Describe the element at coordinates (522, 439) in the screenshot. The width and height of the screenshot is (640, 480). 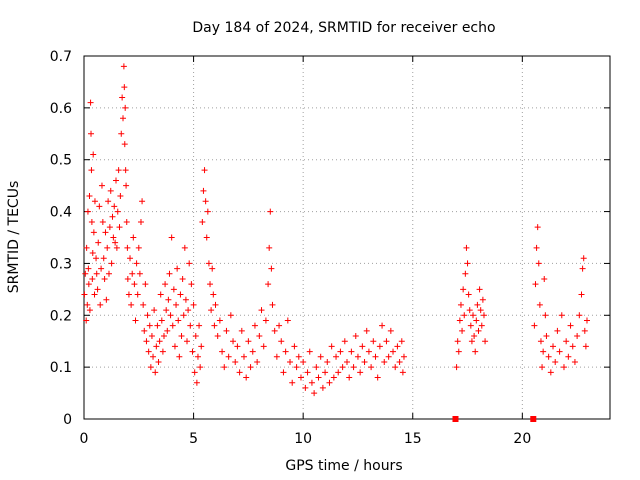
I see `x-tick-label: 20` at that location.